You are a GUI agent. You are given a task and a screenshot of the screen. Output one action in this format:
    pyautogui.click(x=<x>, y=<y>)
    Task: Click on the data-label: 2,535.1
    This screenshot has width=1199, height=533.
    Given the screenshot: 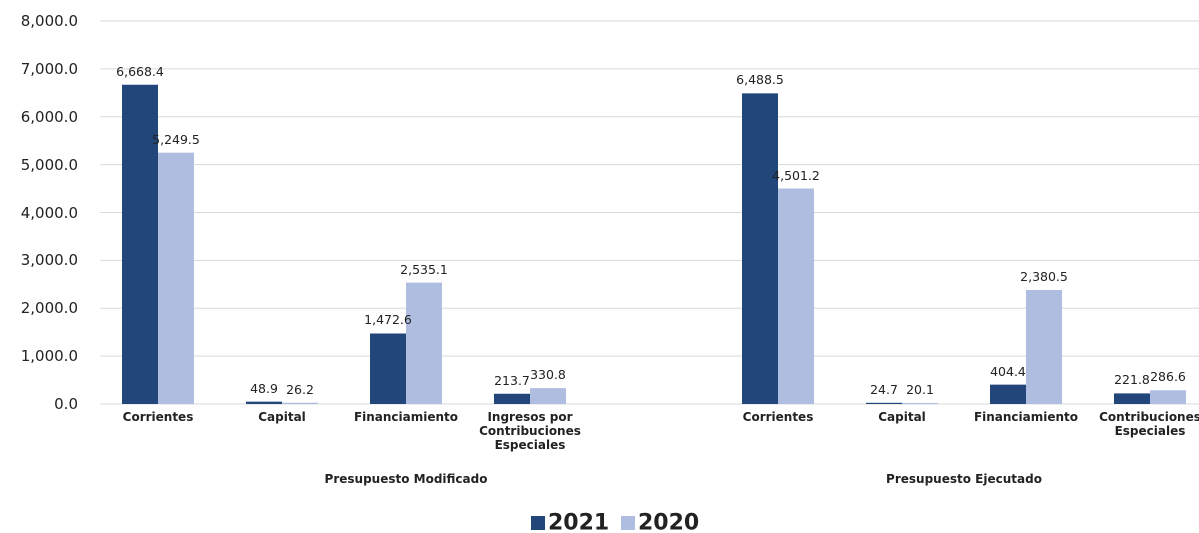 What is the action you would take?
    pyautogui.click(x=424, y=269)
    